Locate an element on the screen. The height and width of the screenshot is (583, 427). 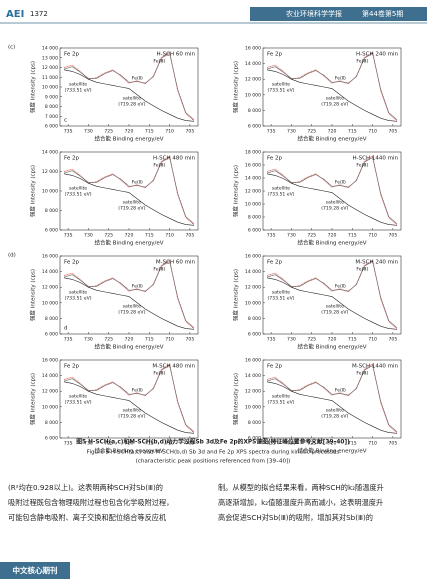
footer-badge is located at coordinates (35, 570).